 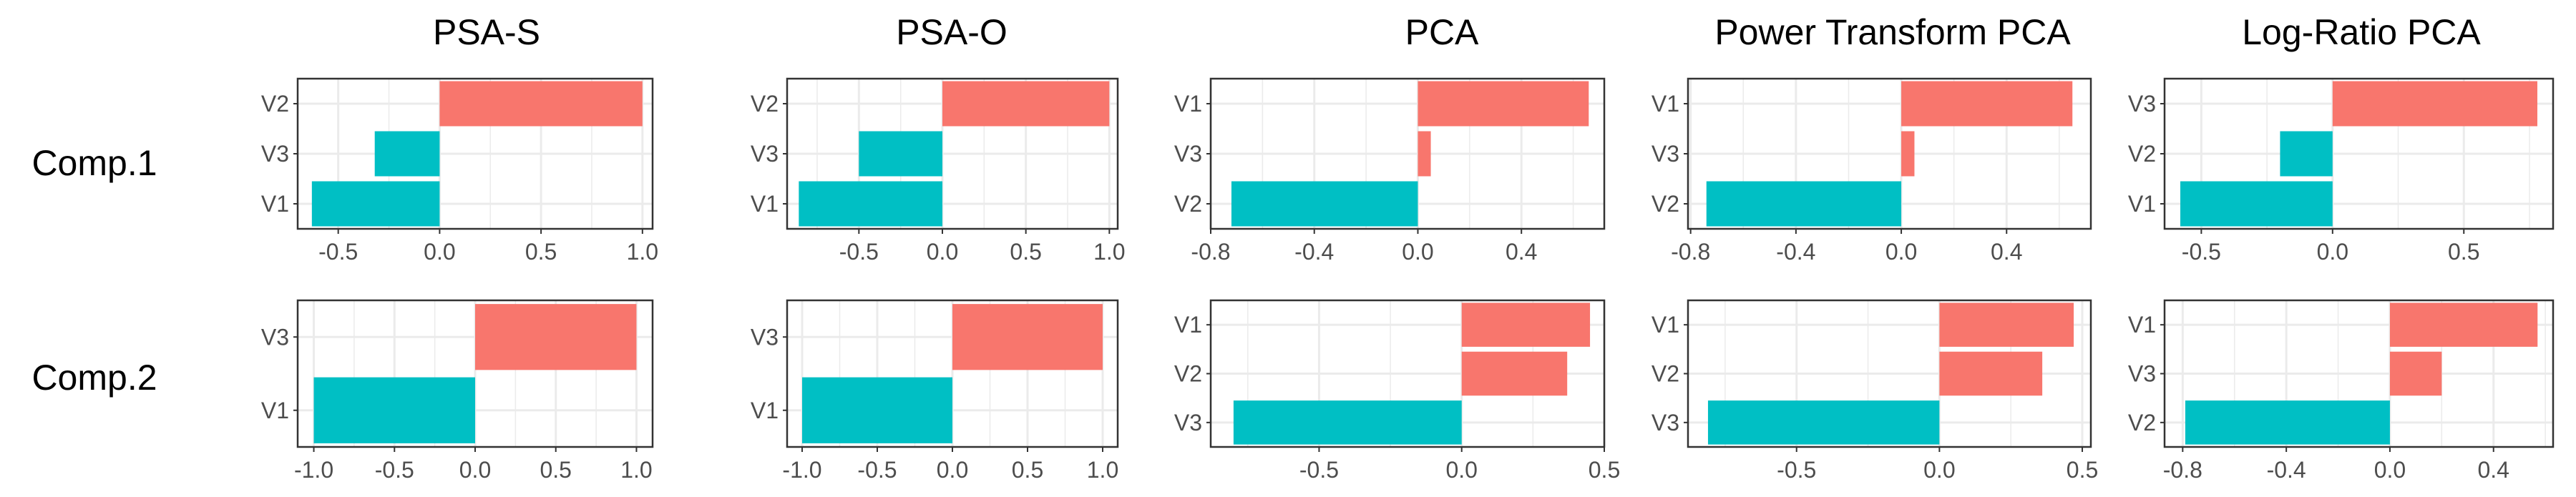 I want to click on panel-comp-1-pca: V1 V3 V2 -0.8 -0.4 0.0 0.4, so click(x=1390, y=171).